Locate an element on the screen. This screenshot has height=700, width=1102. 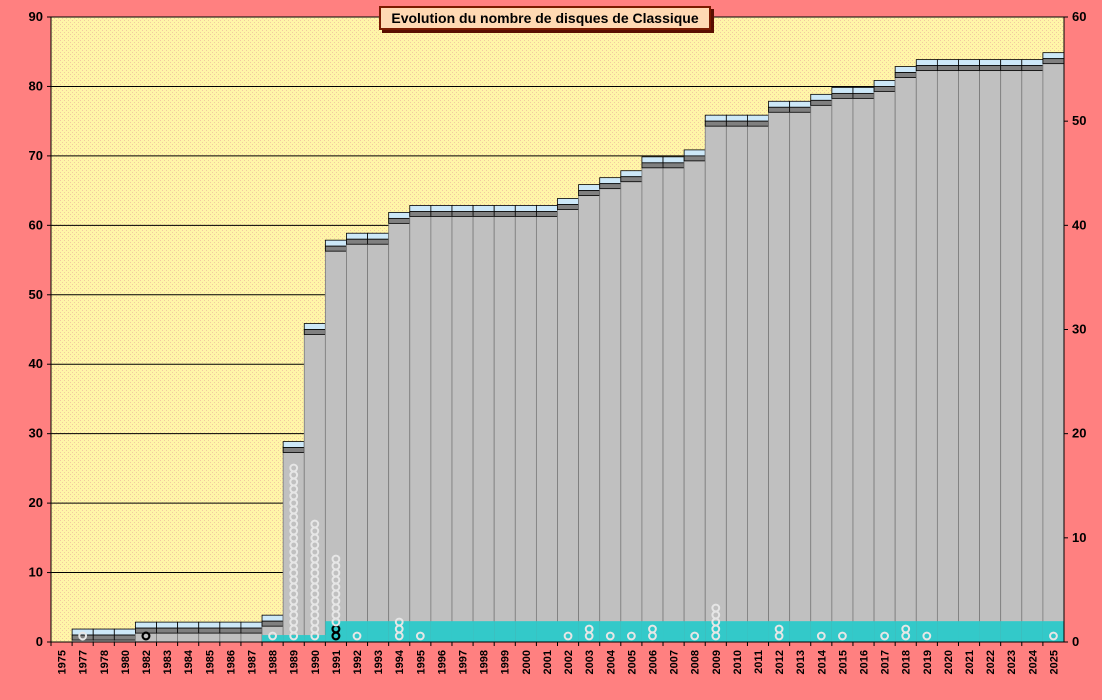
xtick-label: 1978 is located at coordinates (105, 662).